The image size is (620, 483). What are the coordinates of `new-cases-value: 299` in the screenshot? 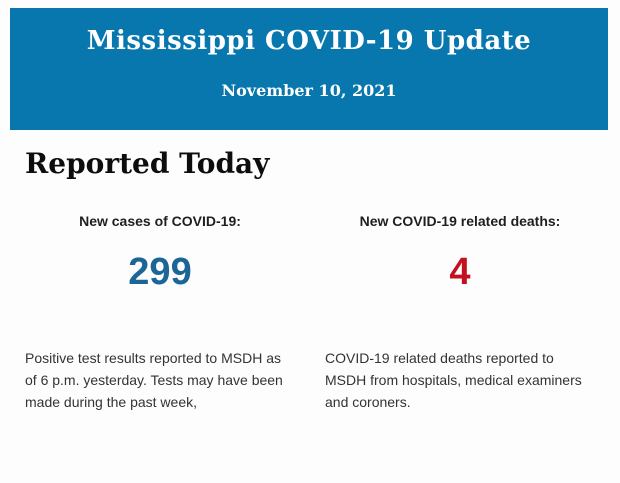 It's located at (160, 272).